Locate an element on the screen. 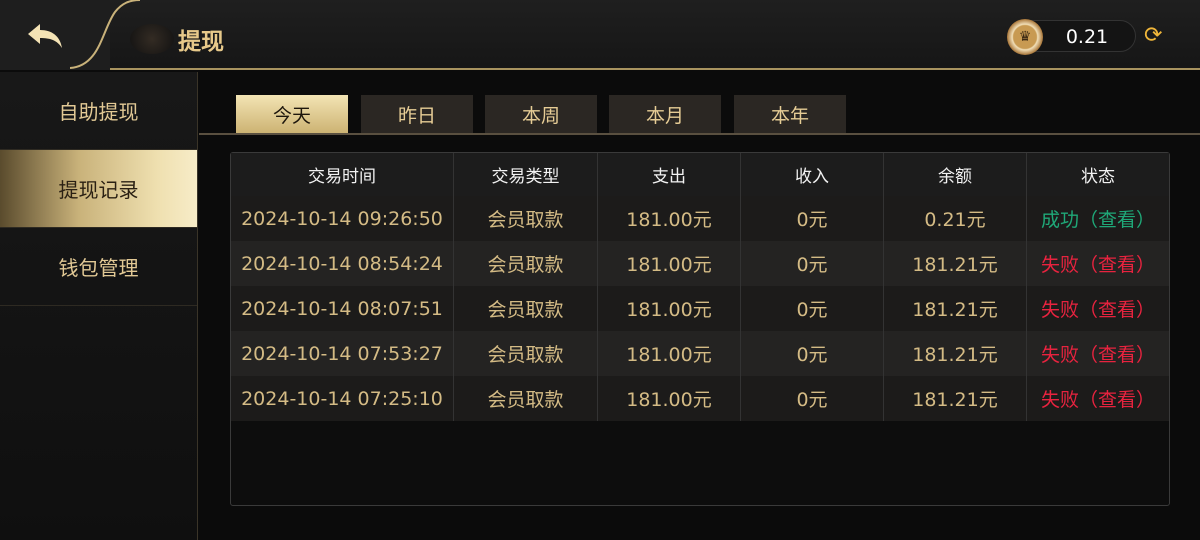  crown-coin-icon: ♛ is located at coordinates (1025, 37).